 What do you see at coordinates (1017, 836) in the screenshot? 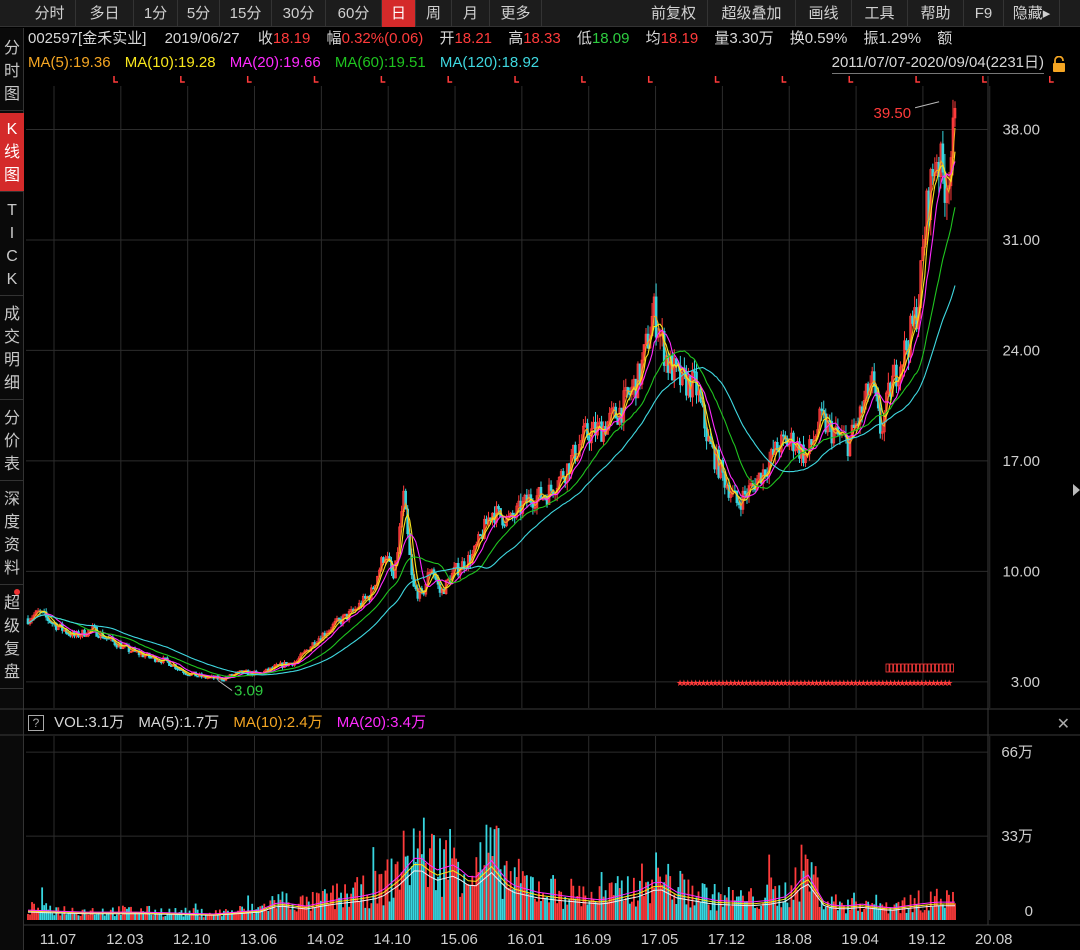
I see `volume-tick-label: 33万` at bounding box center [1017, 836].